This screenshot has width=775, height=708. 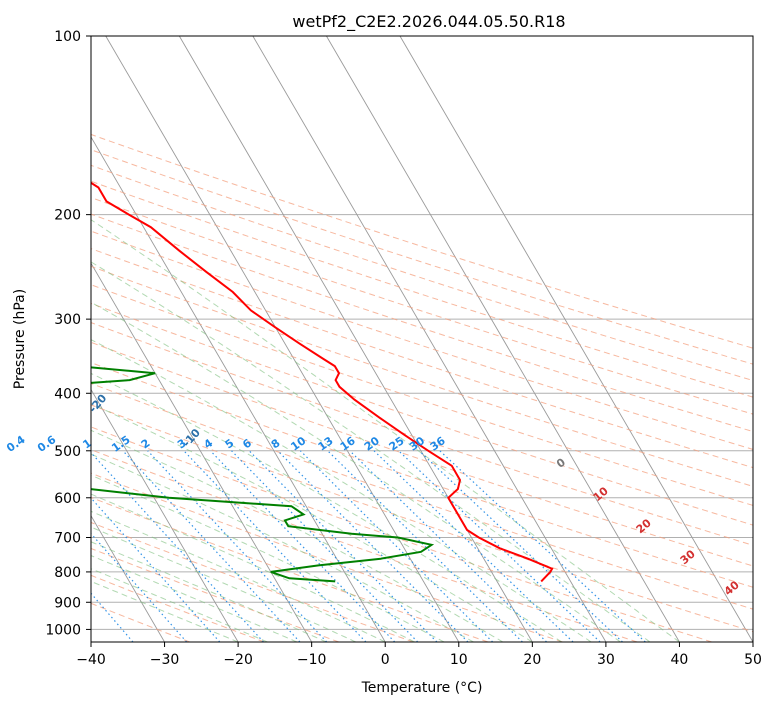 I want to click on y-tick-label: 400, so click(x=67, y=394).